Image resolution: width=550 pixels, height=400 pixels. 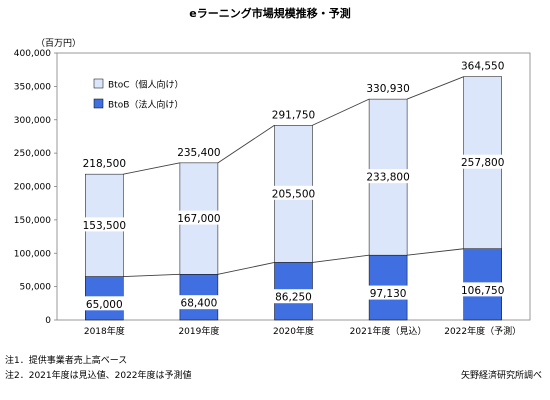 What do you see at coordinates (98, 375) in the screenshot?
I see `note-2: 注2．2021年度は見込値、2022年度は予測値` at bounding box center [98, 375].